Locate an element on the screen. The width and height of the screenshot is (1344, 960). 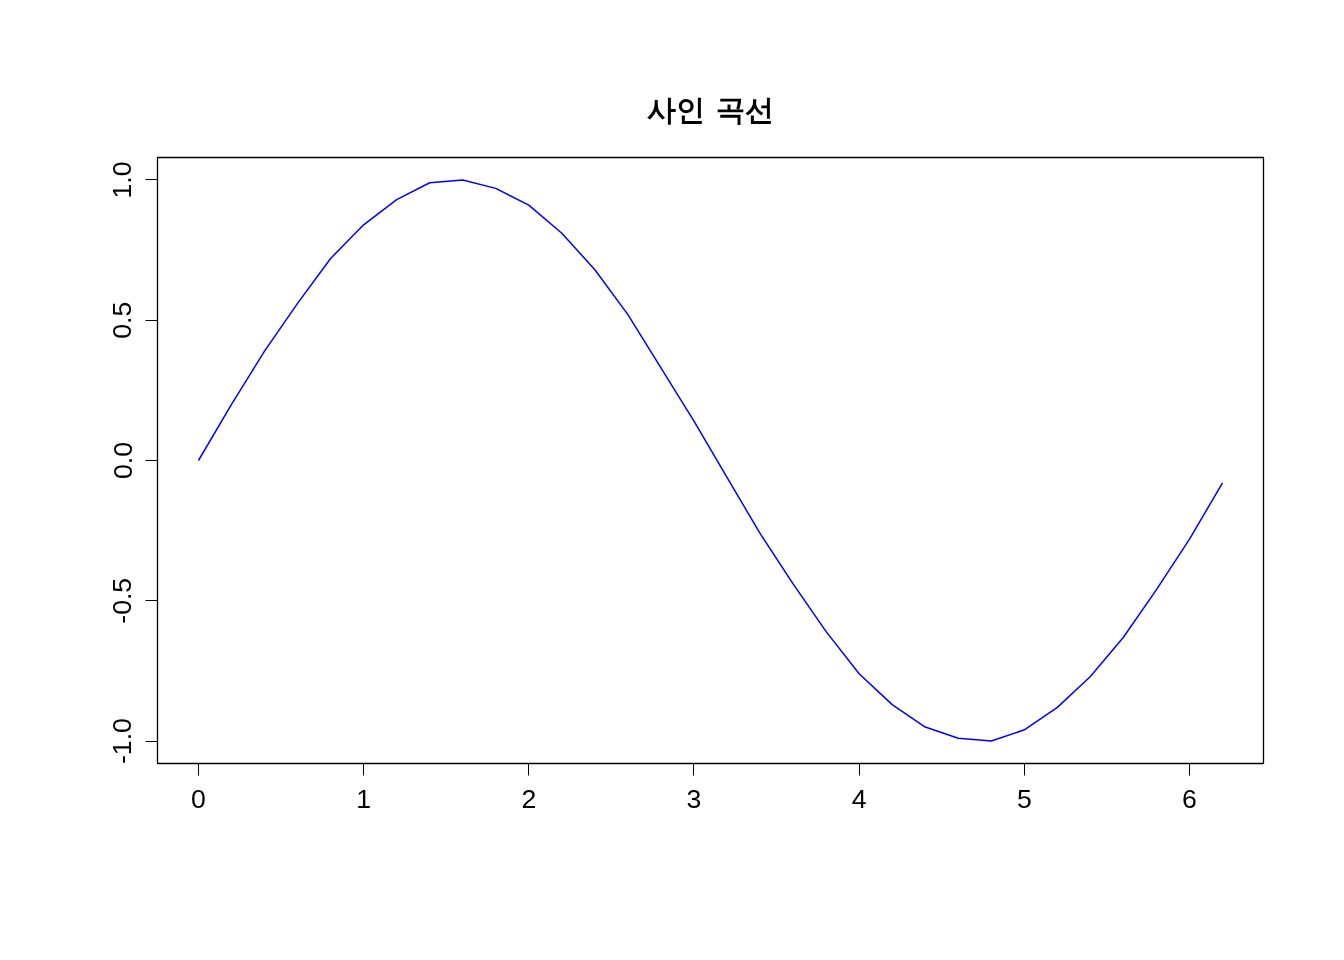
x-tick-label: 6 is located at coordinates (1189, 798).